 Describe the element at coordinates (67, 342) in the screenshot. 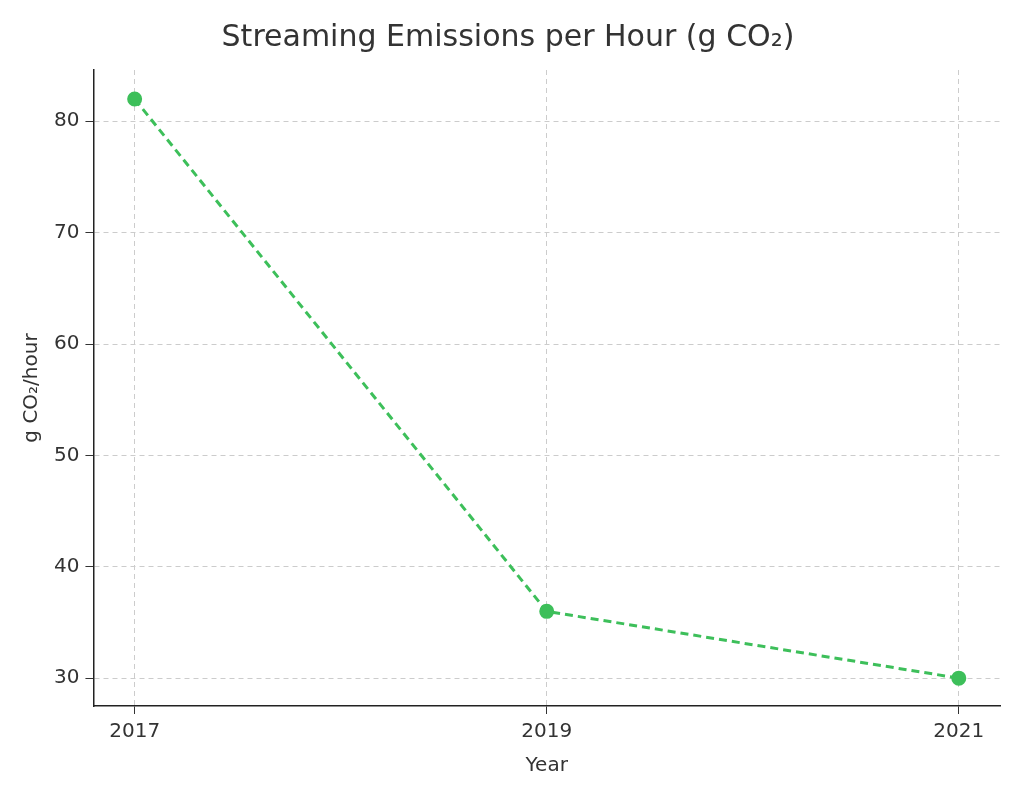

I see `y-tick-label: 60` at that location.